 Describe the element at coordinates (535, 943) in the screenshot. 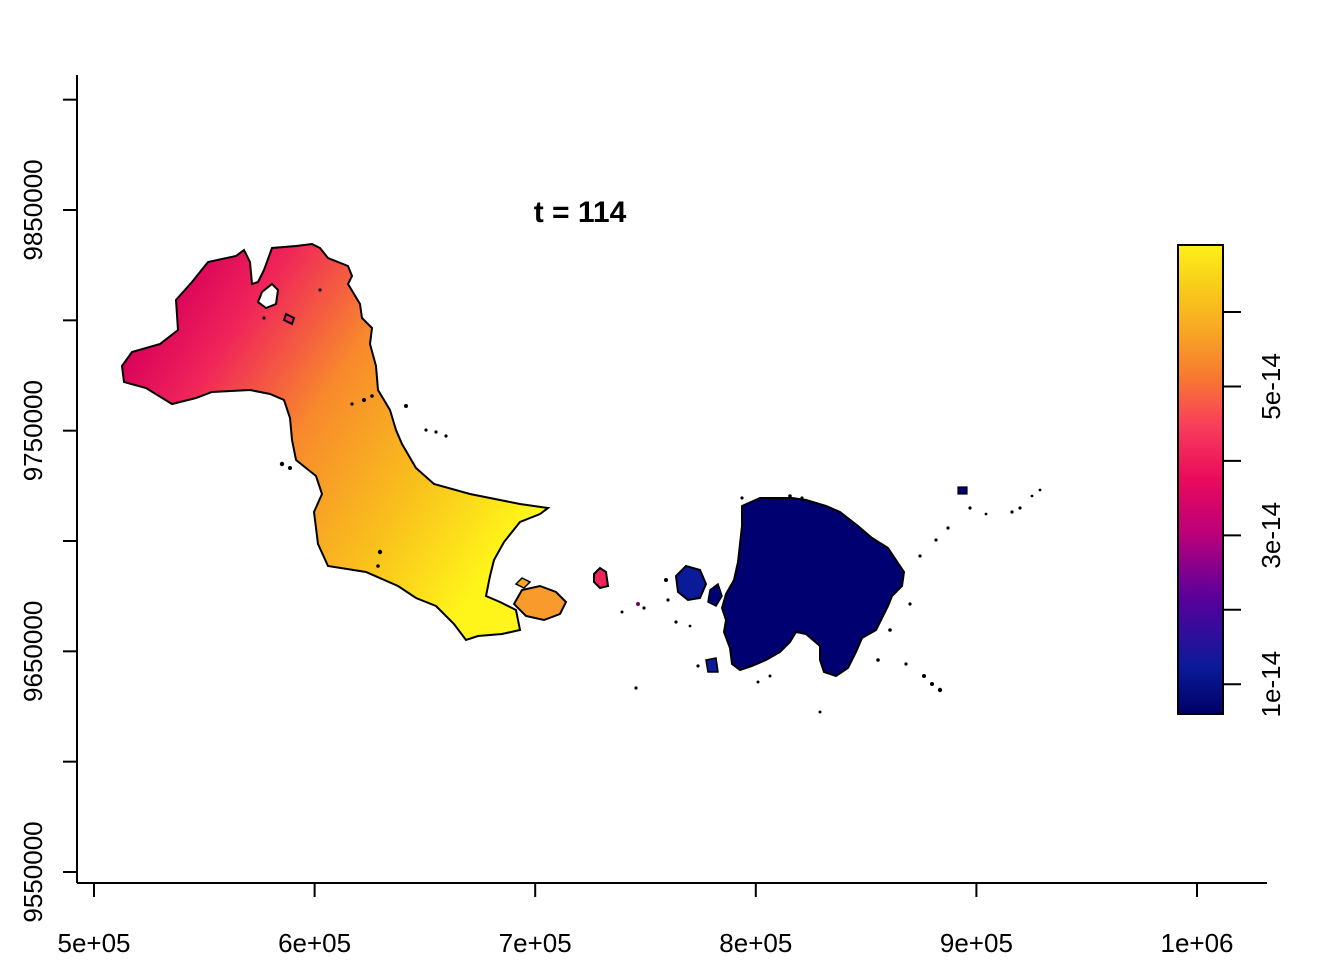

I see `x-tick-label: 7e+05` at that location.